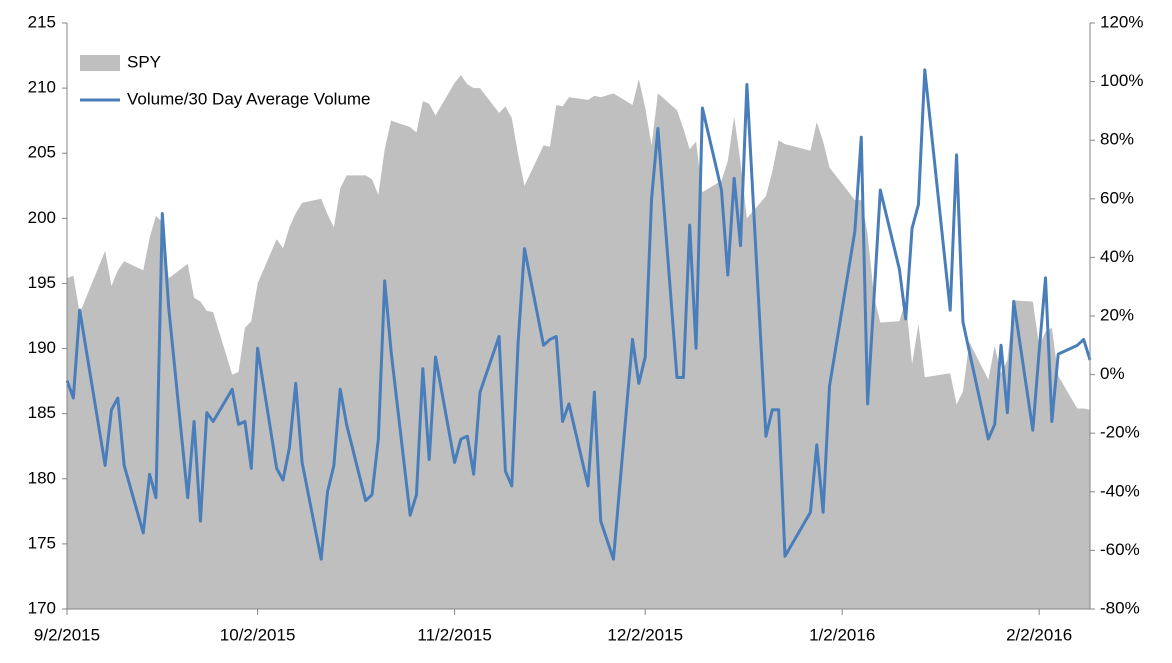 This screenshot has width=1172, height=663. What do you see at coordinates (42, 347) in the screenshot?
I see `y-tick-label: 190` at bounding box center [42, 347].